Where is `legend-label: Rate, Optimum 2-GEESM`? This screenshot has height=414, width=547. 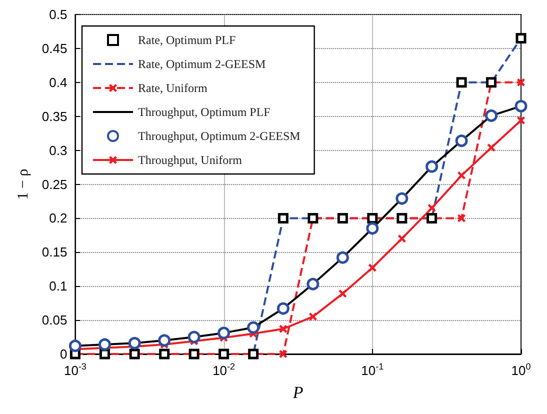
legend-label: Rate, Optimum 2-GEESM is located at coordinates (202, 64).